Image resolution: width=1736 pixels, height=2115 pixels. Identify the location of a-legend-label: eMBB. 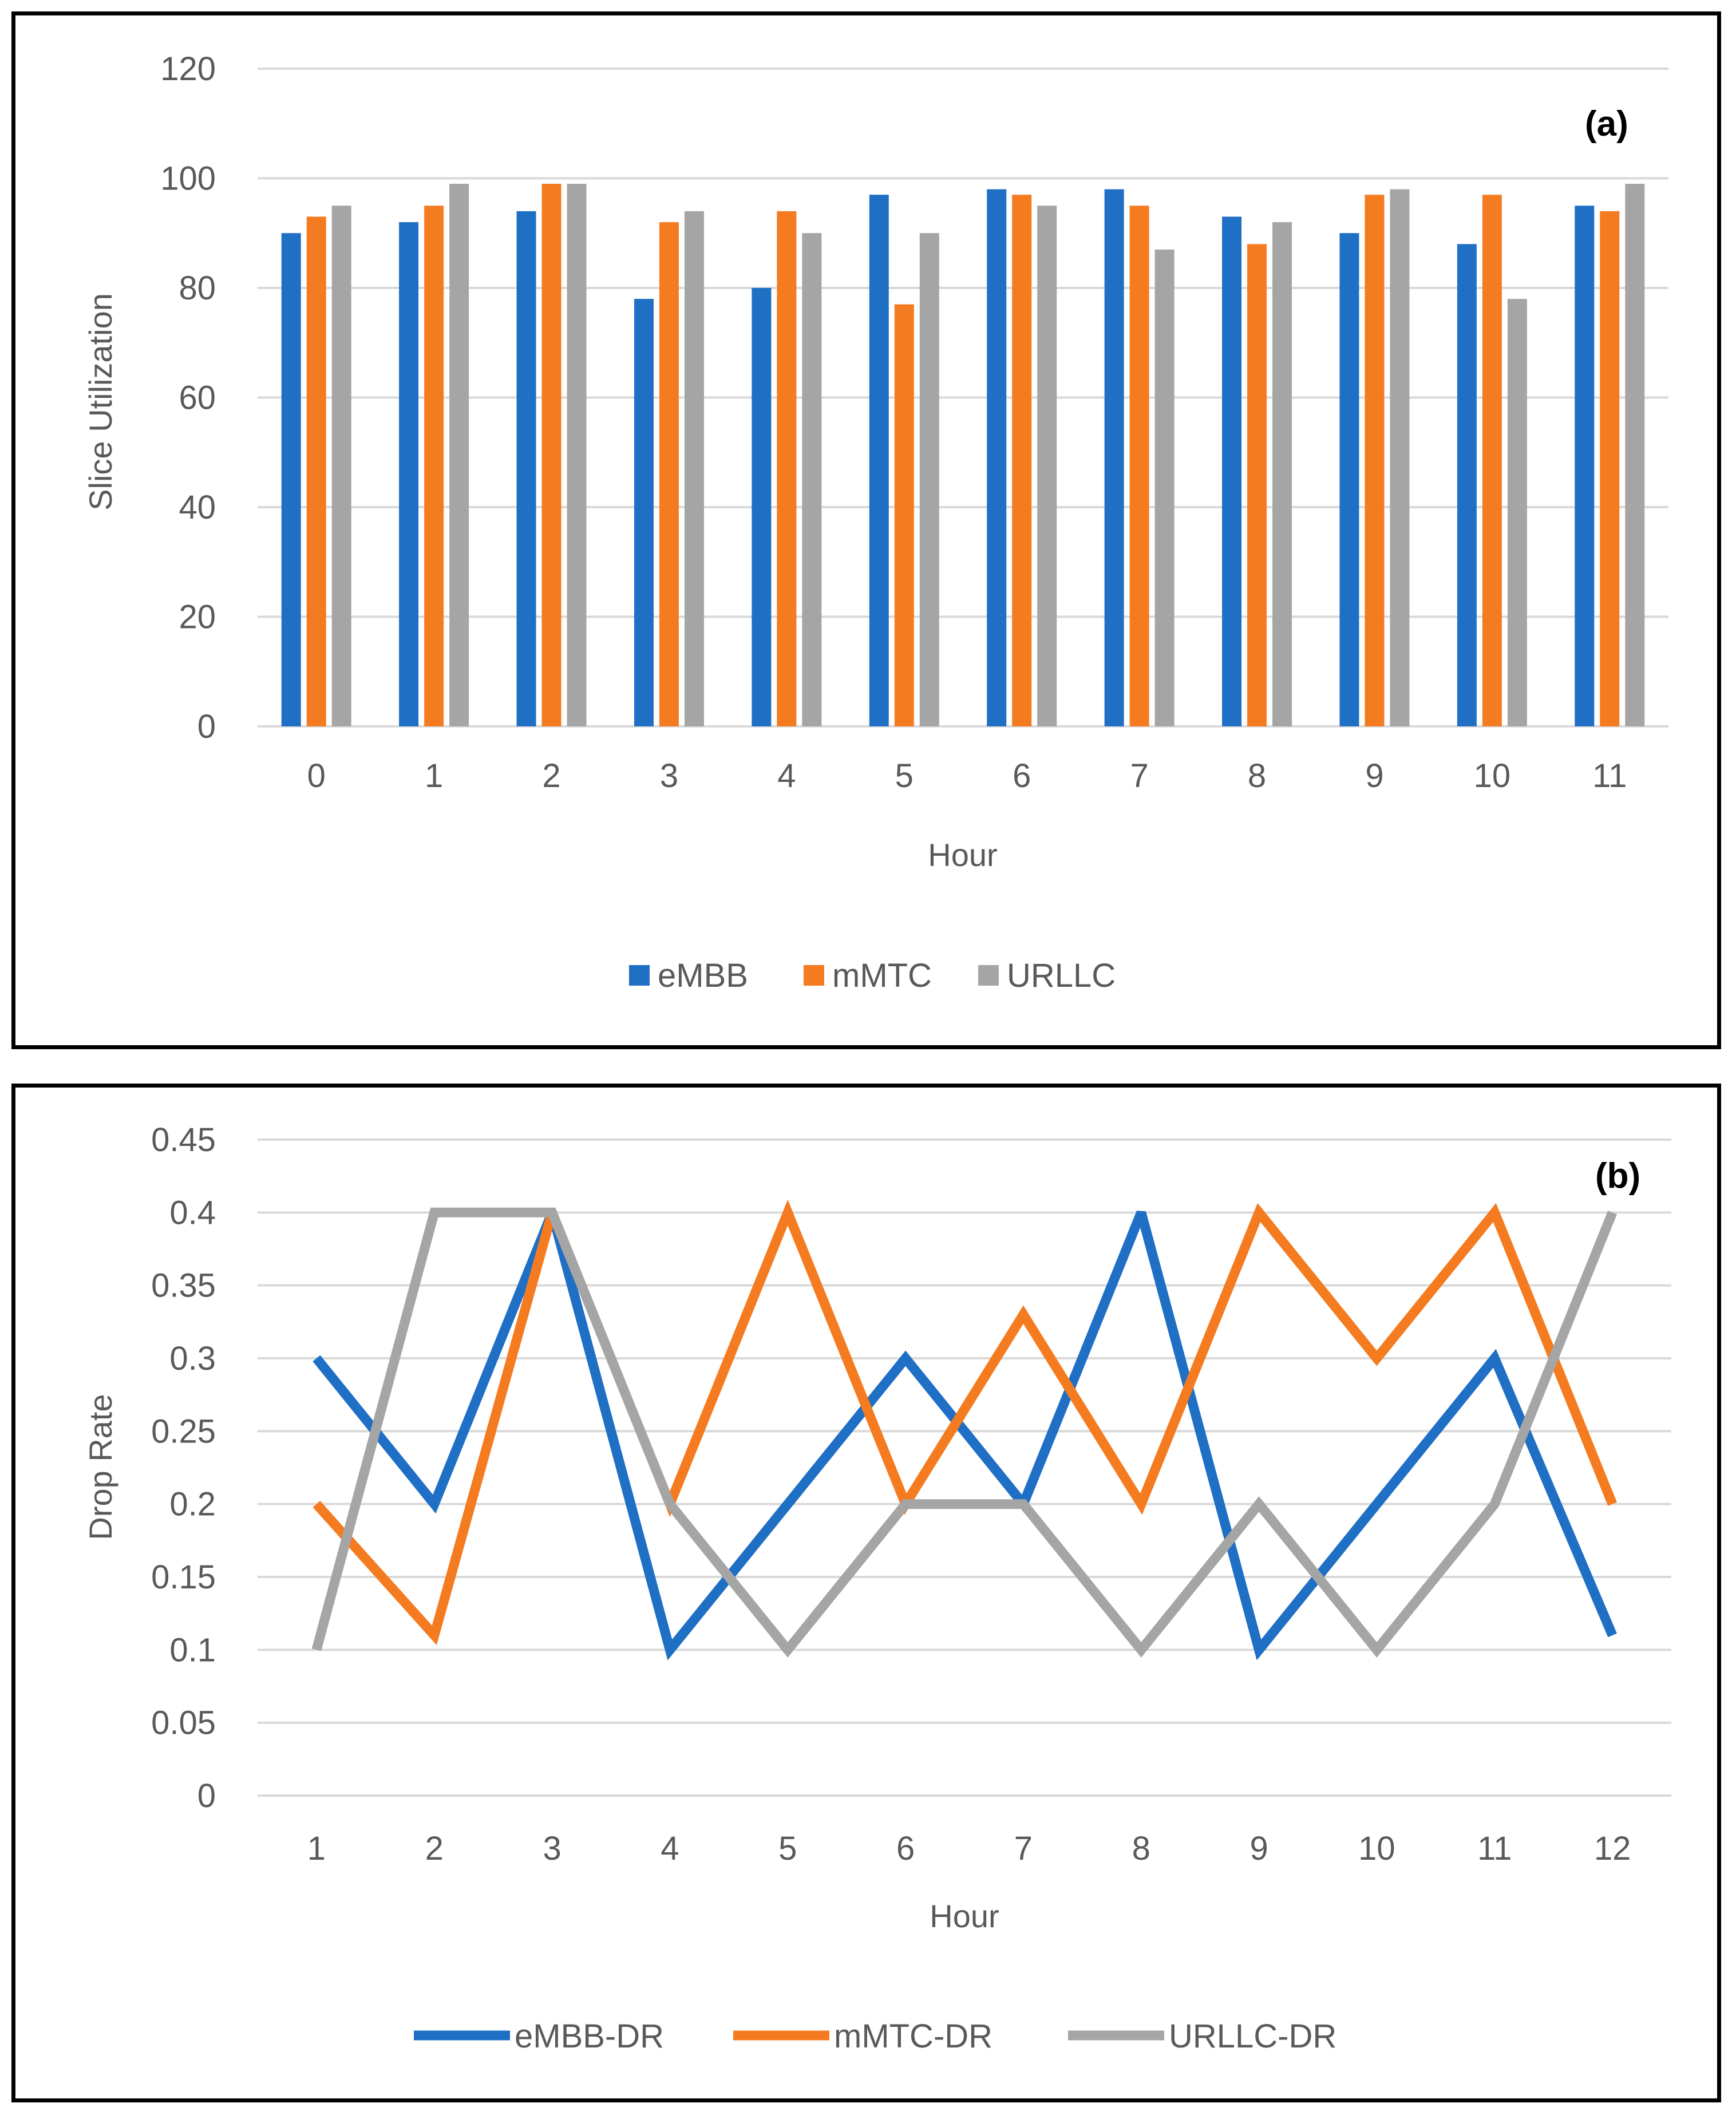
(703, 975).